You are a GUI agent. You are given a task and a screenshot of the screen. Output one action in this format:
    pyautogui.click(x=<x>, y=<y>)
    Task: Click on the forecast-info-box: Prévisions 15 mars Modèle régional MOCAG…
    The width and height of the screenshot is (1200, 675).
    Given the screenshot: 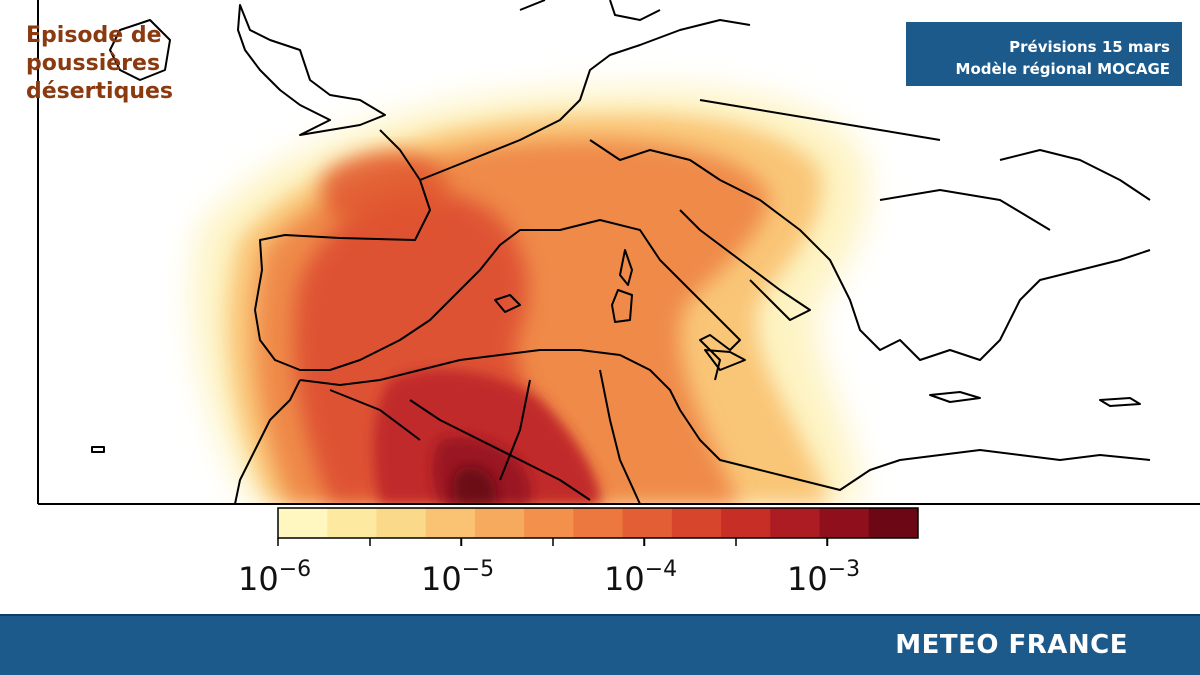 What is the action you would take?
    pyautogui.click(x=1044, y=54)
    